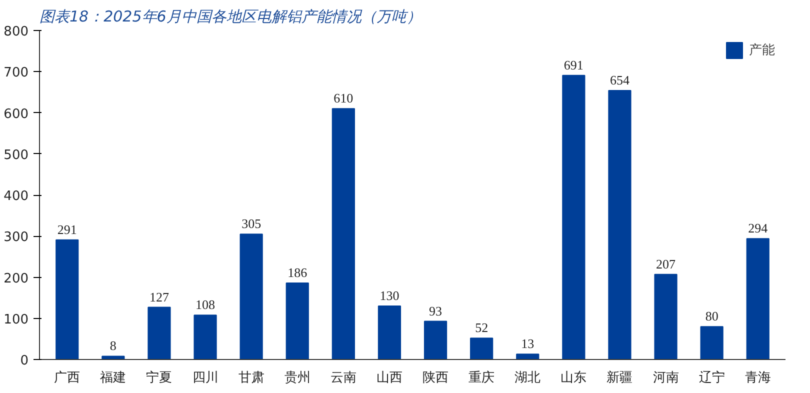 This screenshot has width=810, height=393. Describe the element at coordinates (343, 378) in the screenshot. I see `x-tick-label: 云南` at that location.